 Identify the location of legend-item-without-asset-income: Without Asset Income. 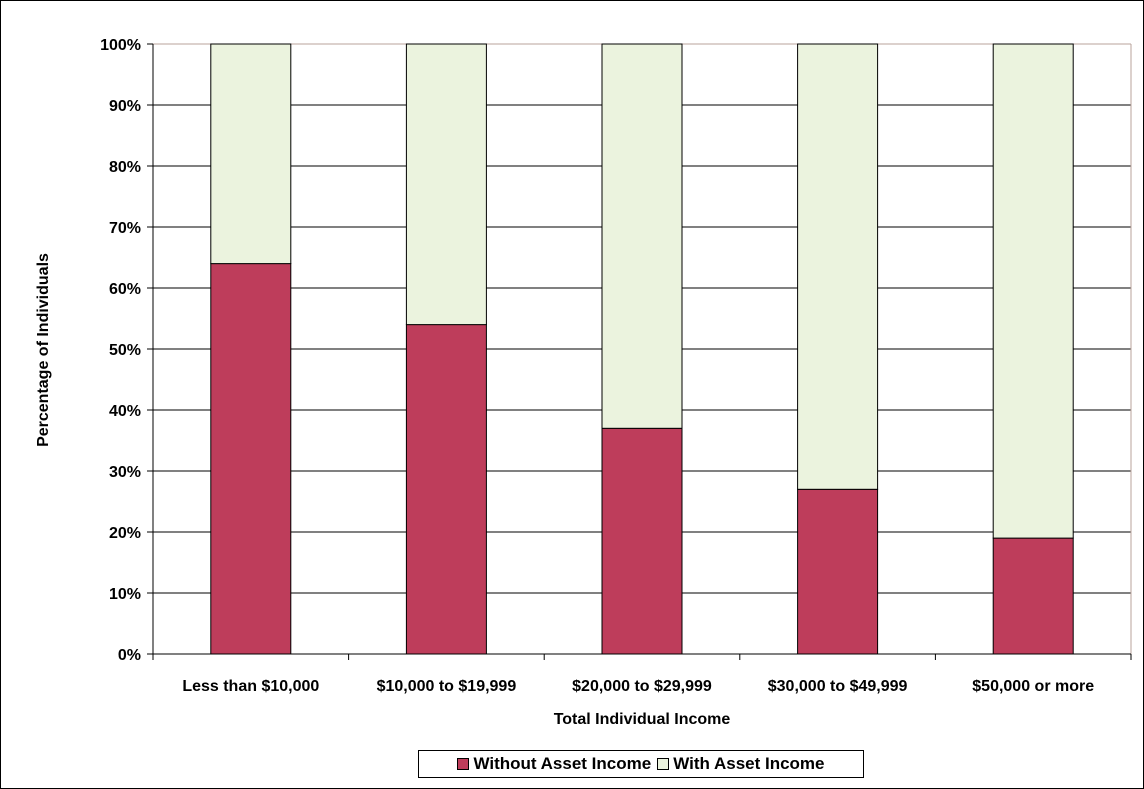
(554, 764).